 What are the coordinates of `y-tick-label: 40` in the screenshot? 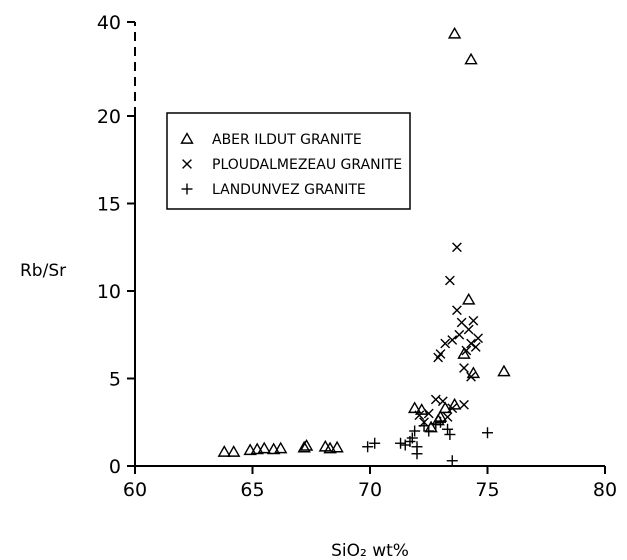 It's located at (109, 23).